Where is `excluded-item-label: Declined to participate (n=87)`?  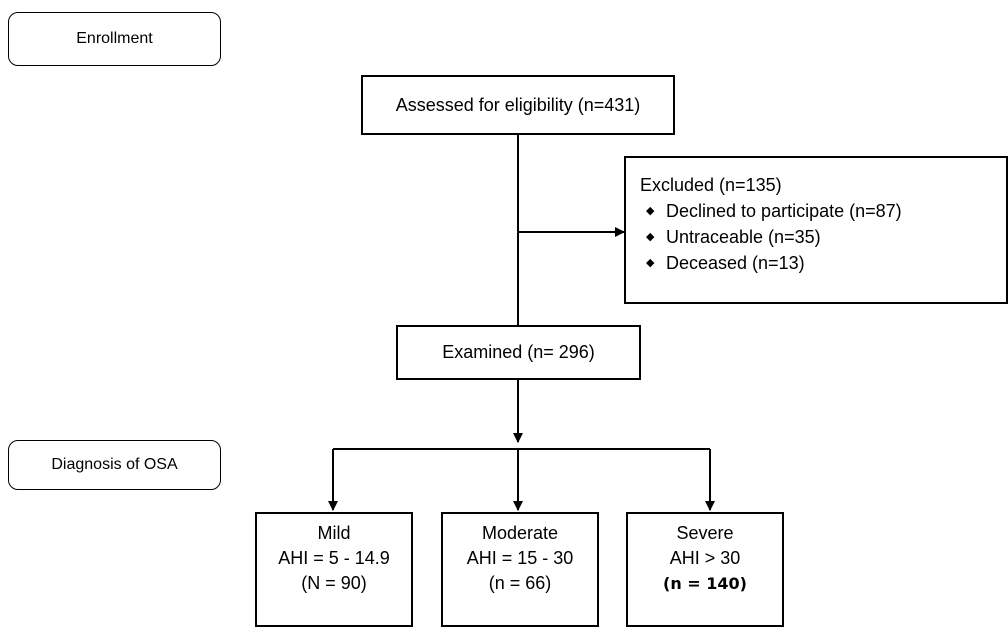
excluded-item-label: Declined to participate (n=87) is located at coordinates (784, 211).